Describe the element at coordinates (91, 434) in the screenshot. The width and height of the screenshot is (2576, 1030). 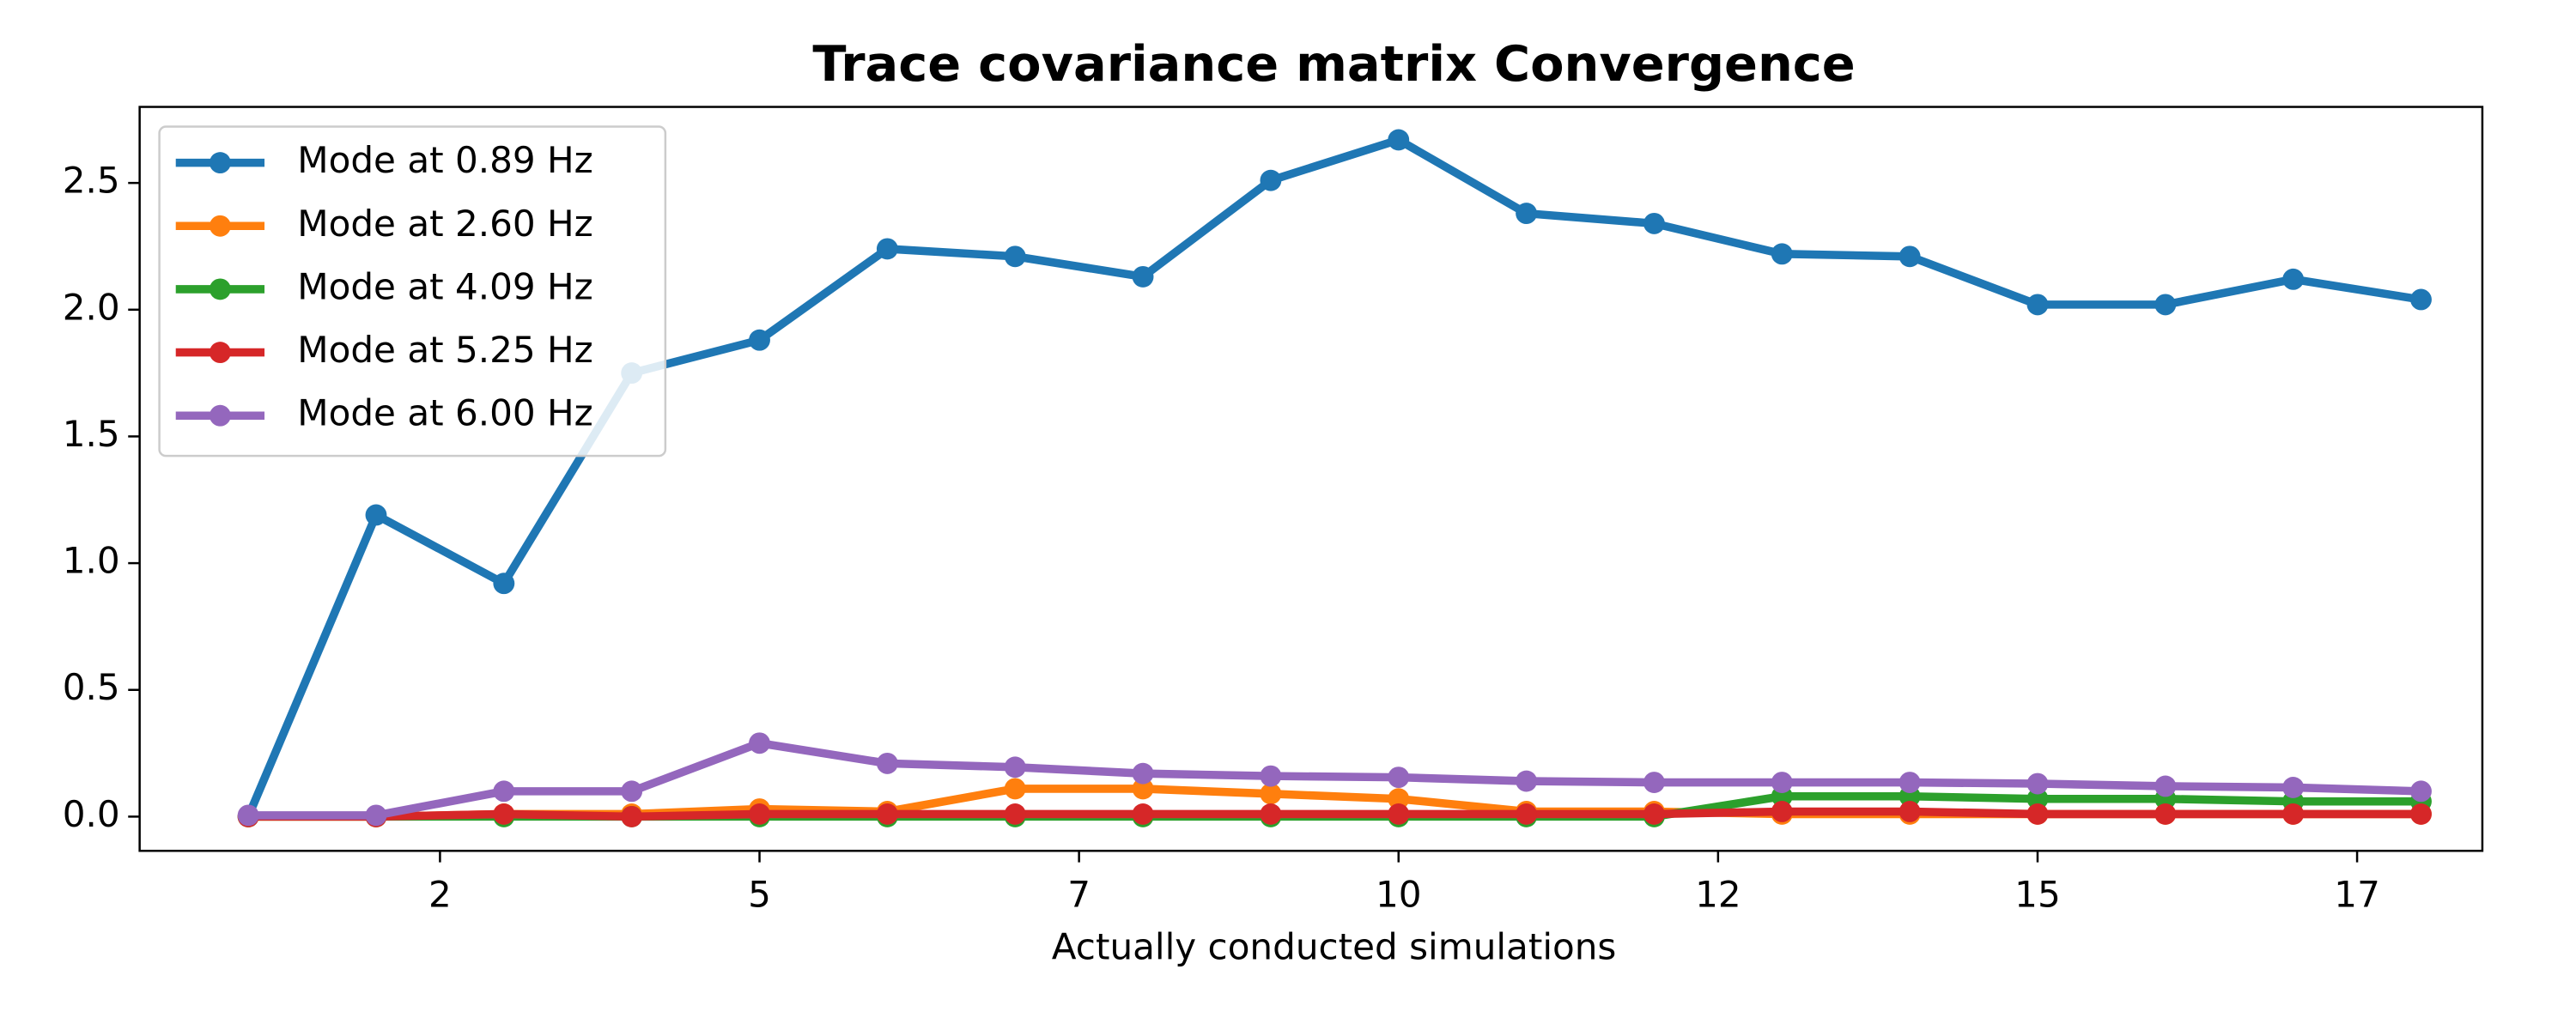
I see `y-tick-label: 1.5` at that location.